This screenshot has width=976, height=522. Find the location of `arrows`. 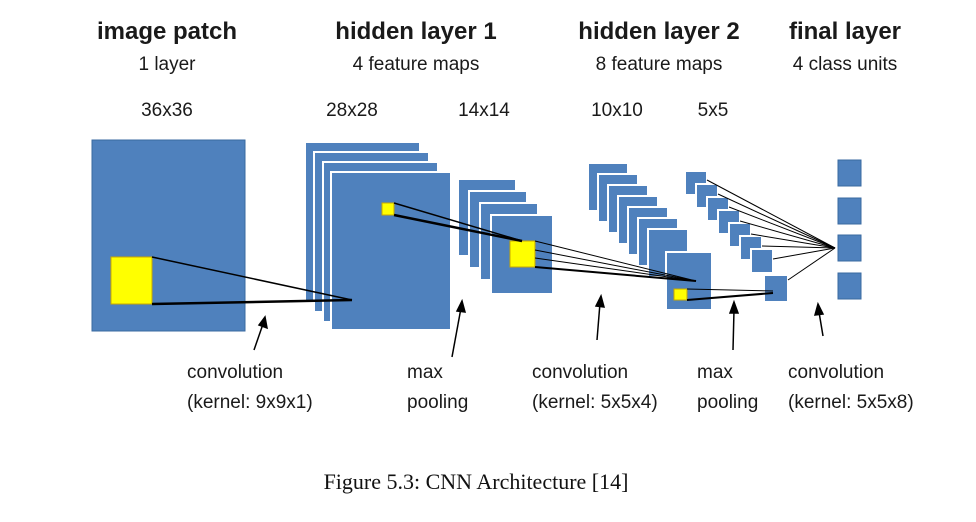

arrows is located at coordinates (539, 325).